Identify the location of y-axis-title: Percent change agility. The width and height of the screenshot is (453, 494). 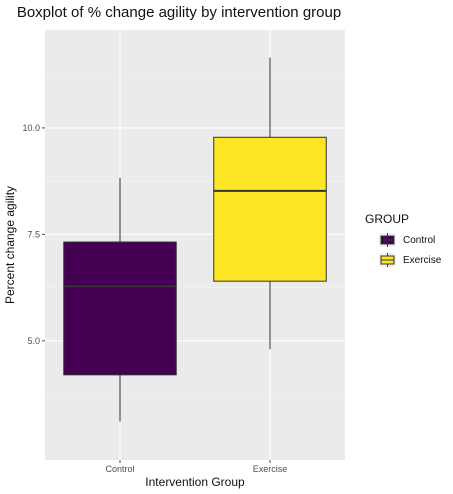
(10, 245).